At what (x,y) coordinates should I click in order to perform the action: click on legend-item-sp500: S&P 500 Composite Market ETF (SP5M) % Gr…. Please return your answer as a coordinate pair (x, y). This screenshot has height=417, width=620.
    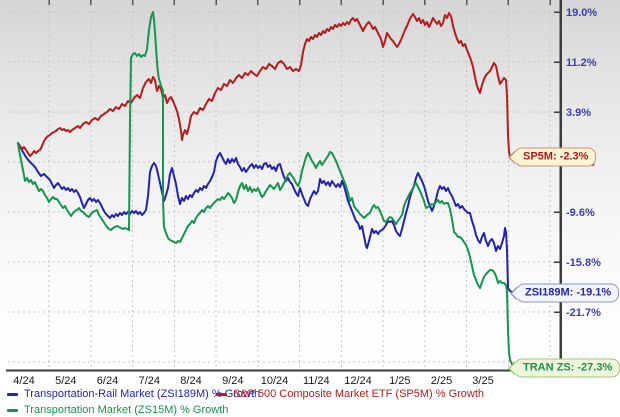
    Looking at the image, I should click on (350, 394).